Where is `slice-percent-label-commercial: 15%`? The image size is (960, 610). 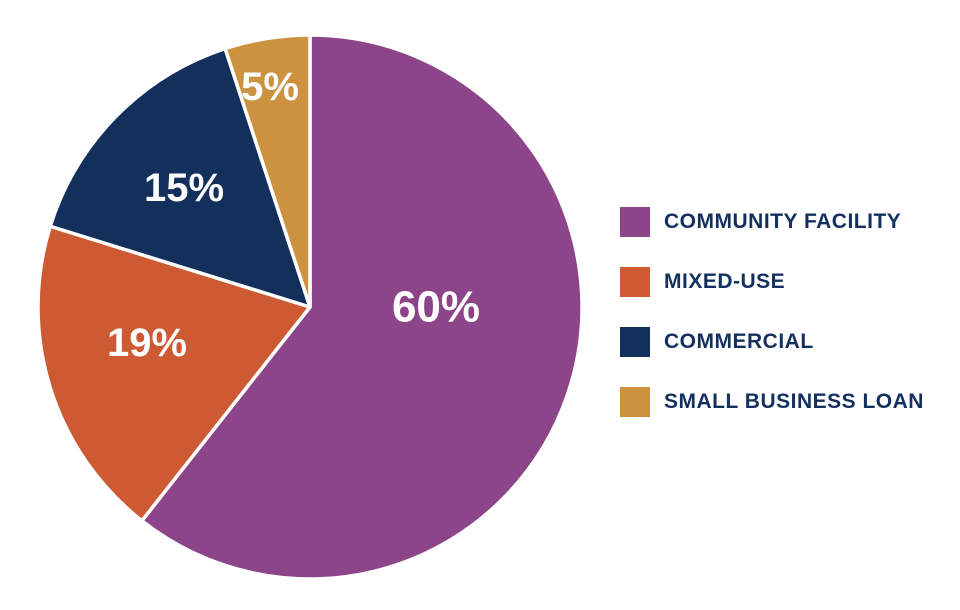 slice-percent-label-commercial: 15% is located at coordinates (184, 188).